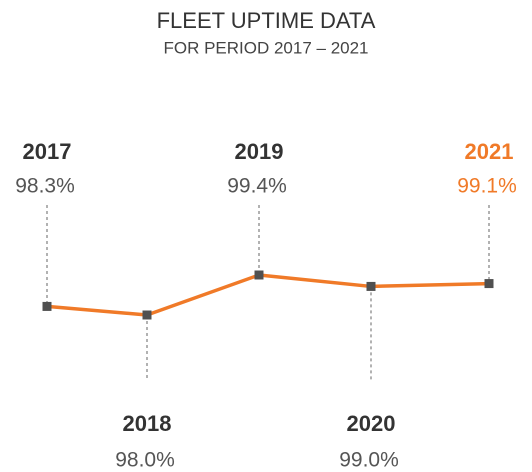 Image resolution: width=532 pixels, height=472 pixels. What do you see at coordinates (268, 295) in the screenshot?
I see `line` at bounding box center [268, 295].